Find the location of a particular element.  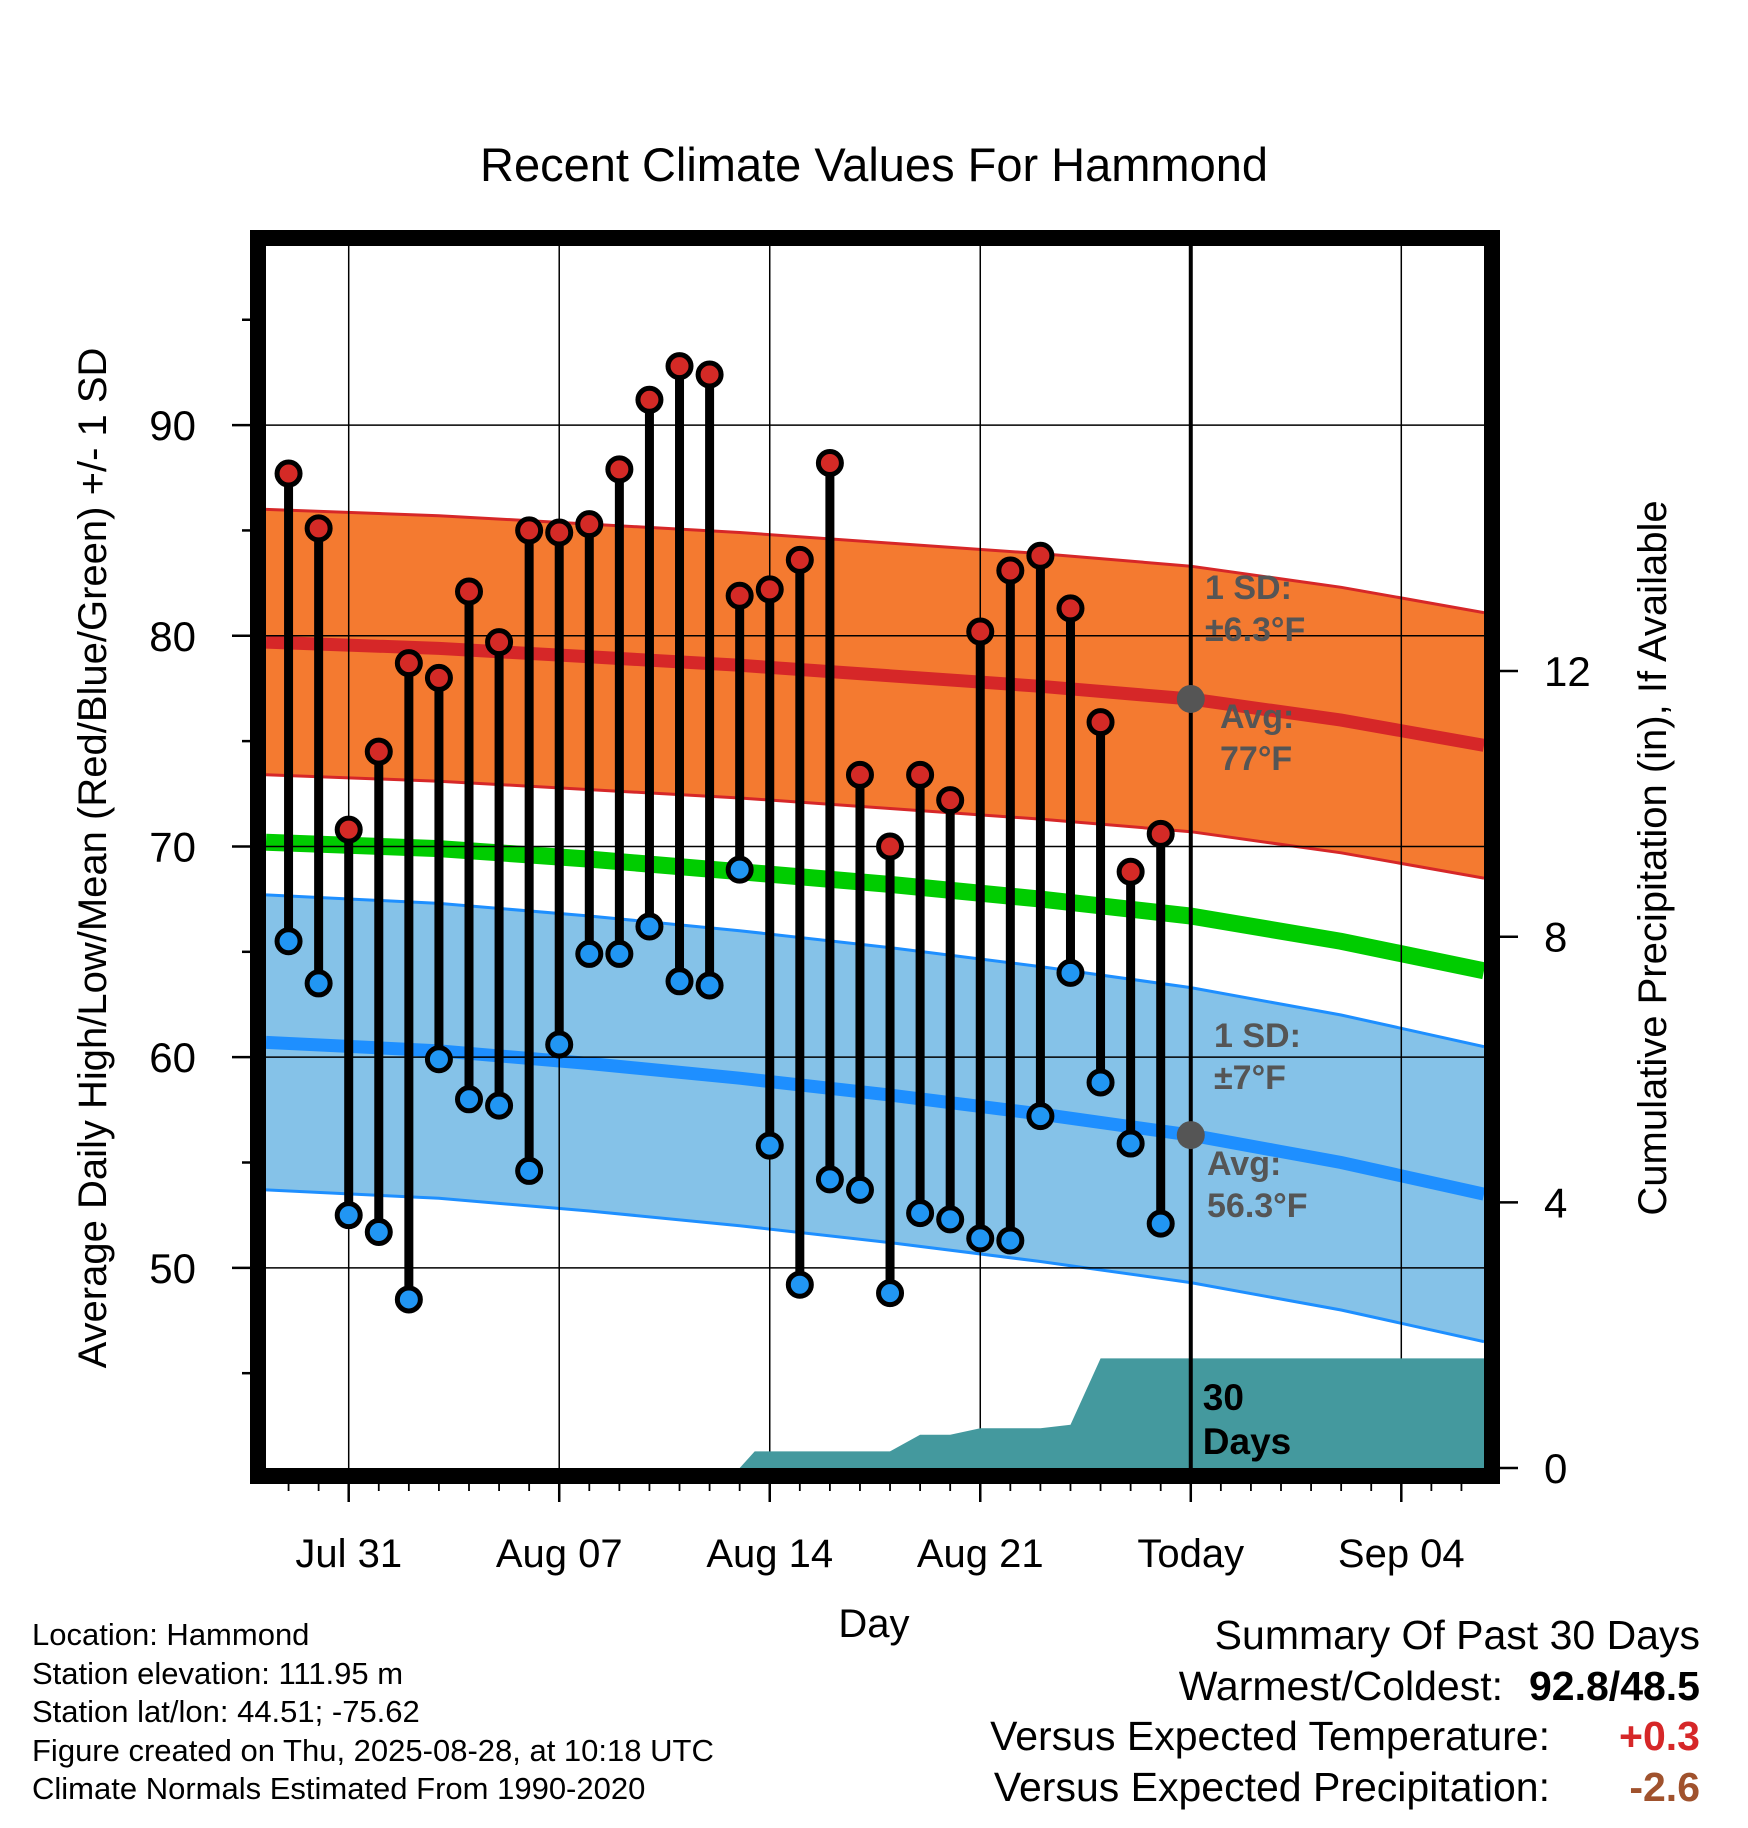

high-avg-value: 77°F is located at coordinates (1256, 759).